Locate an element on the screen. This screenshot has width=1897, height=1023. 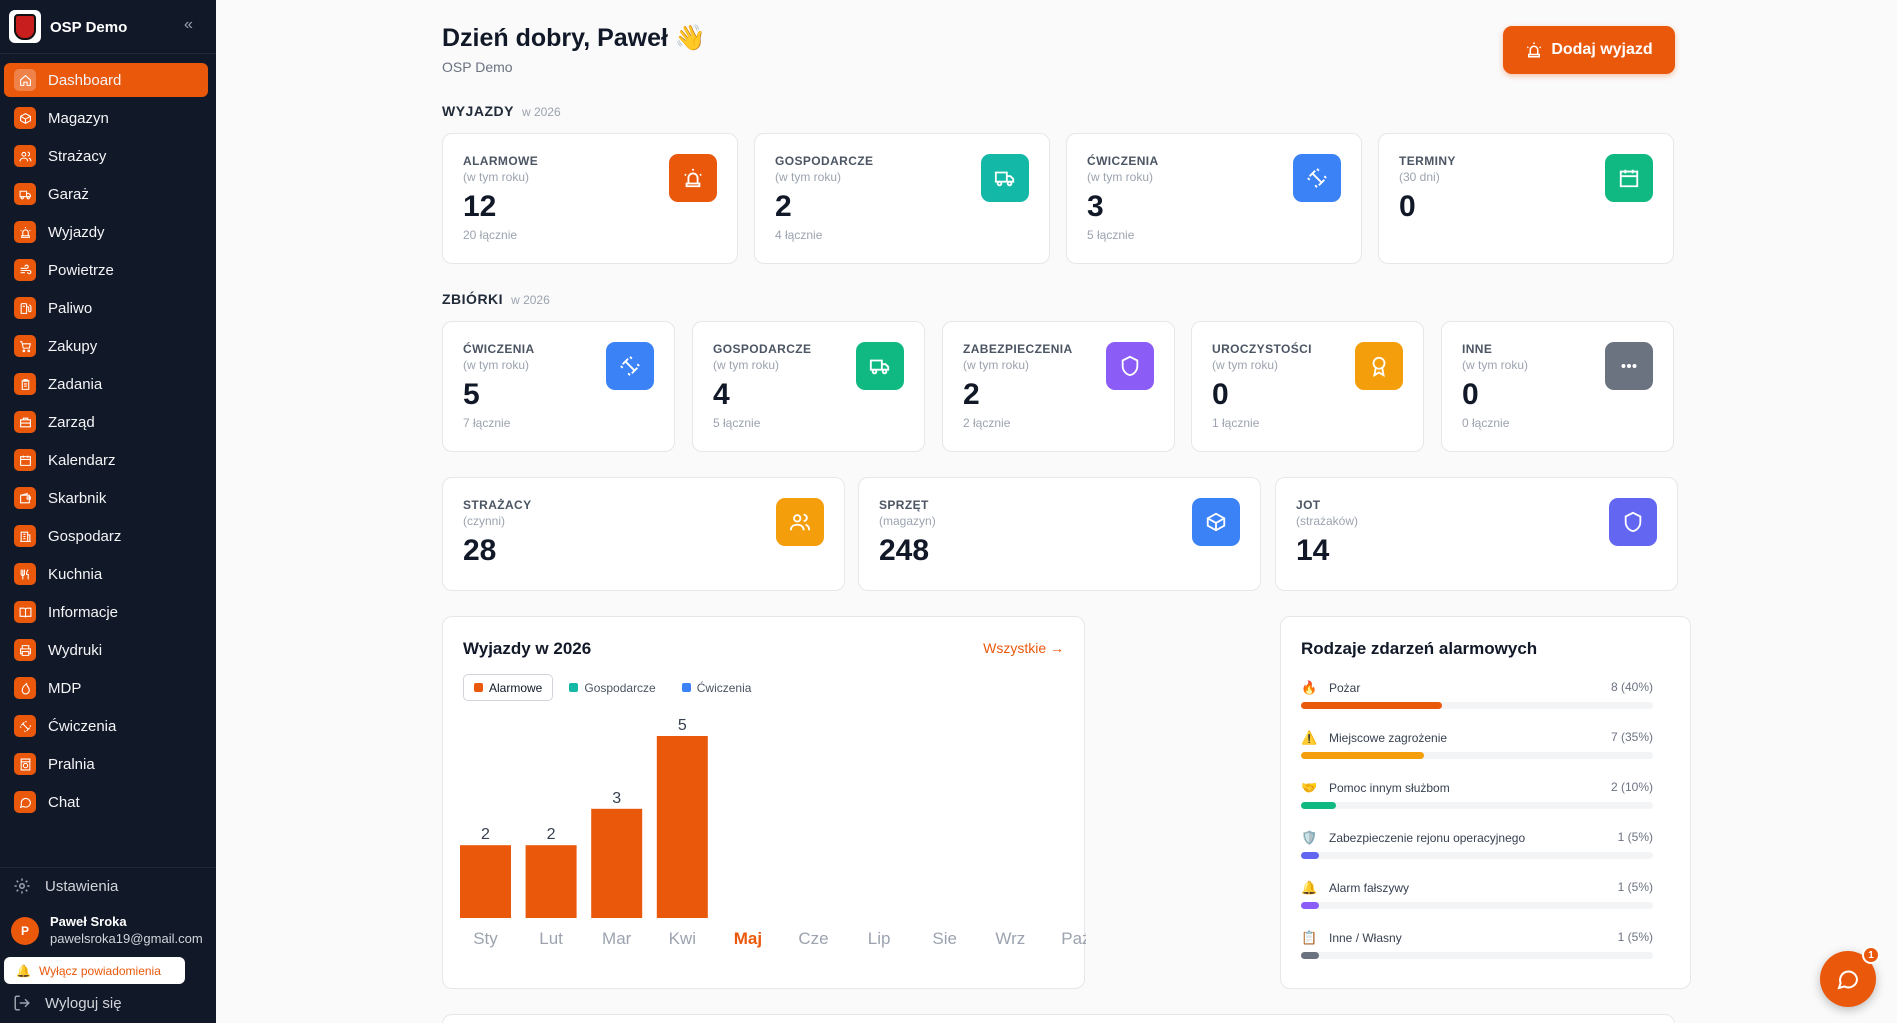
alarm-type-emoji: 📋 is located at coordinates (1309, 937).